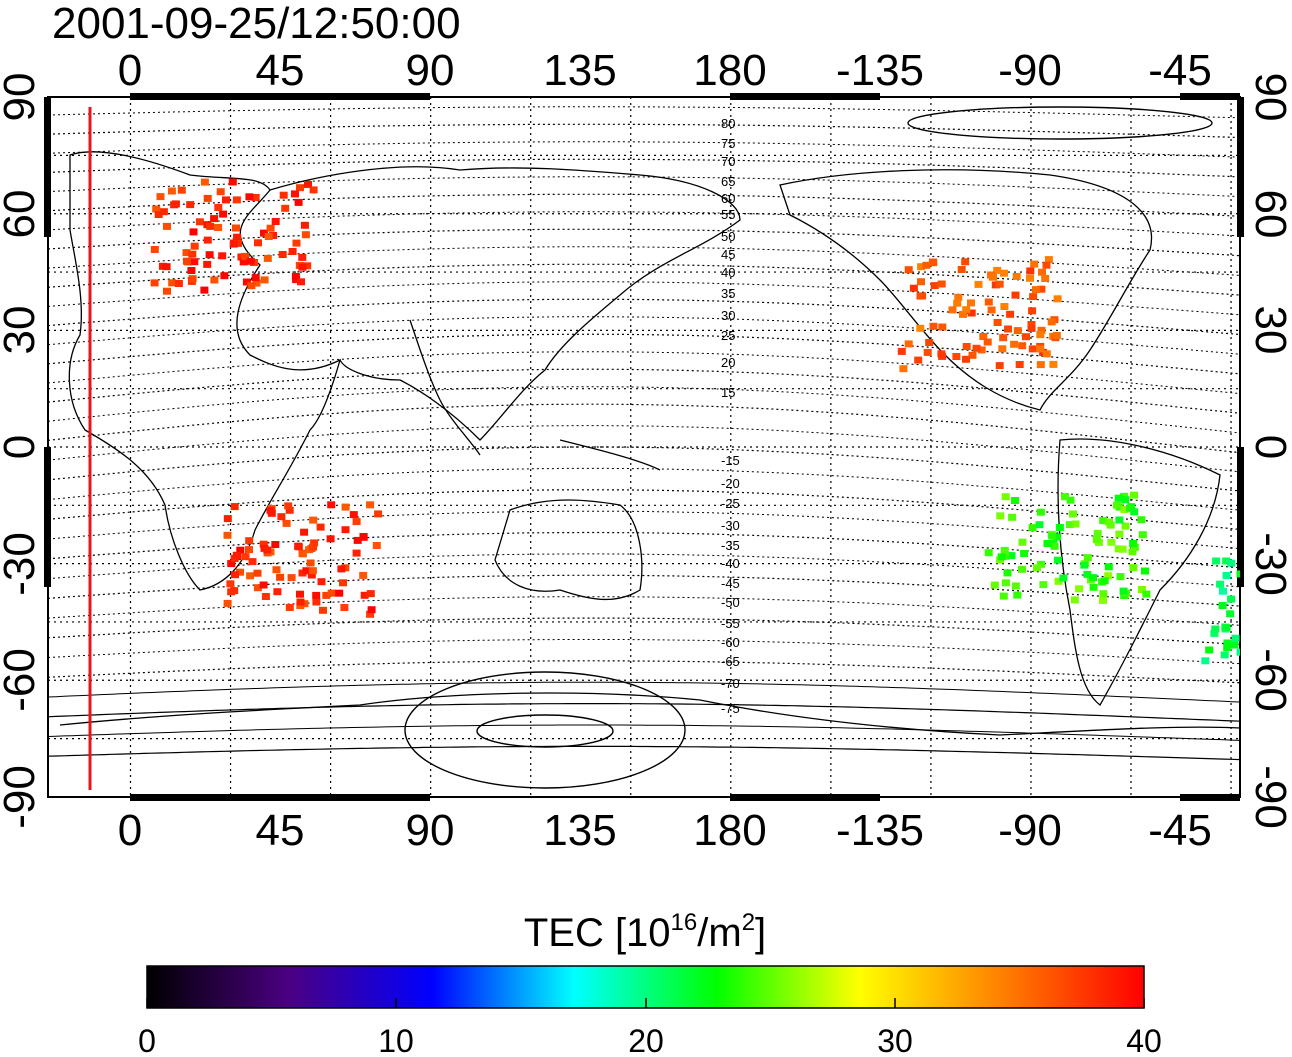 The width and height of the screenshot is (1292, 1057). I want to click on contour-label: 60, so click(728, 198).